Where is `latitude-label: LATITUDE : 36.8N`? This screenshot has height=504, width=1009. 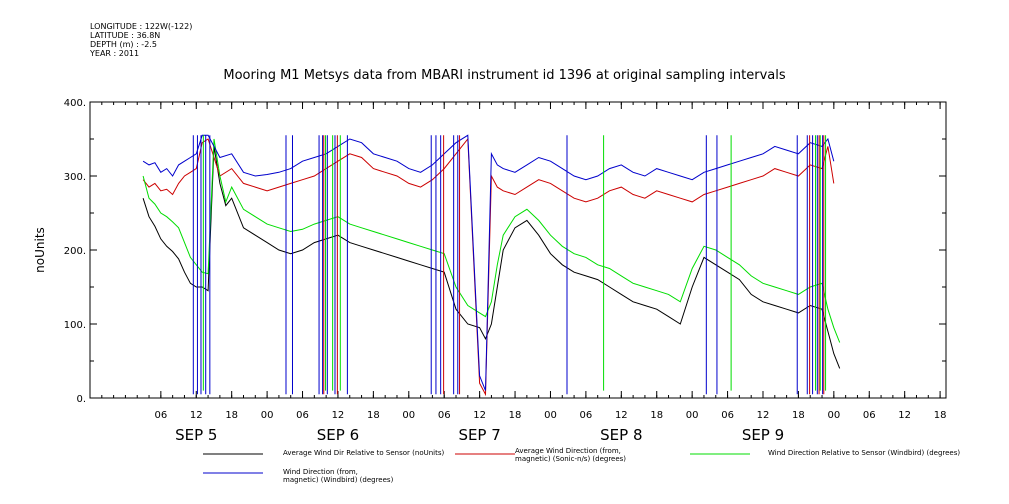 latitude-label: LATITUDE : 36.8N is located at coordinates (125, 35).